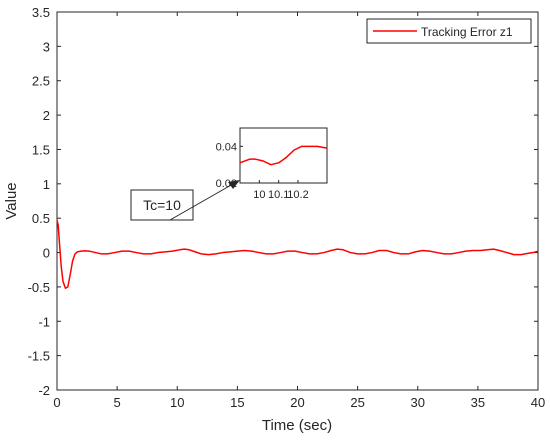  What do you see at coordinates (41, 12) in the screenshot?
I see `y-tick-label: 3.5` at bounding box center [41, 12].